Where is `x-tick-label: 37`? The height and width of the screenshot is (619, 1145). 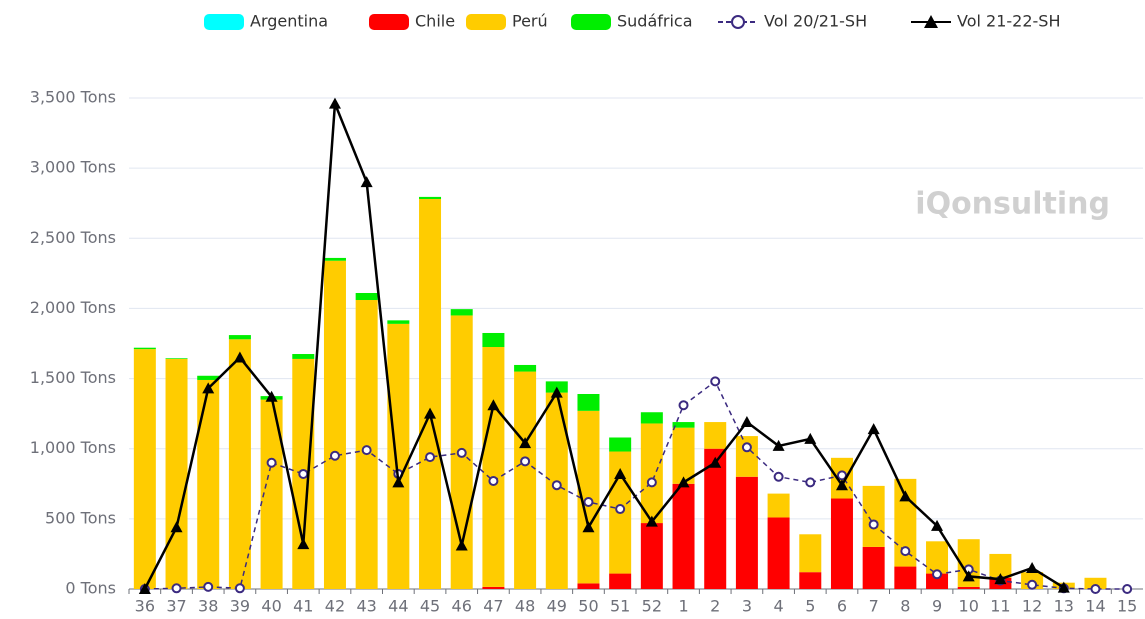 x-tick-label: 37 is located at coordinates (176, 606).